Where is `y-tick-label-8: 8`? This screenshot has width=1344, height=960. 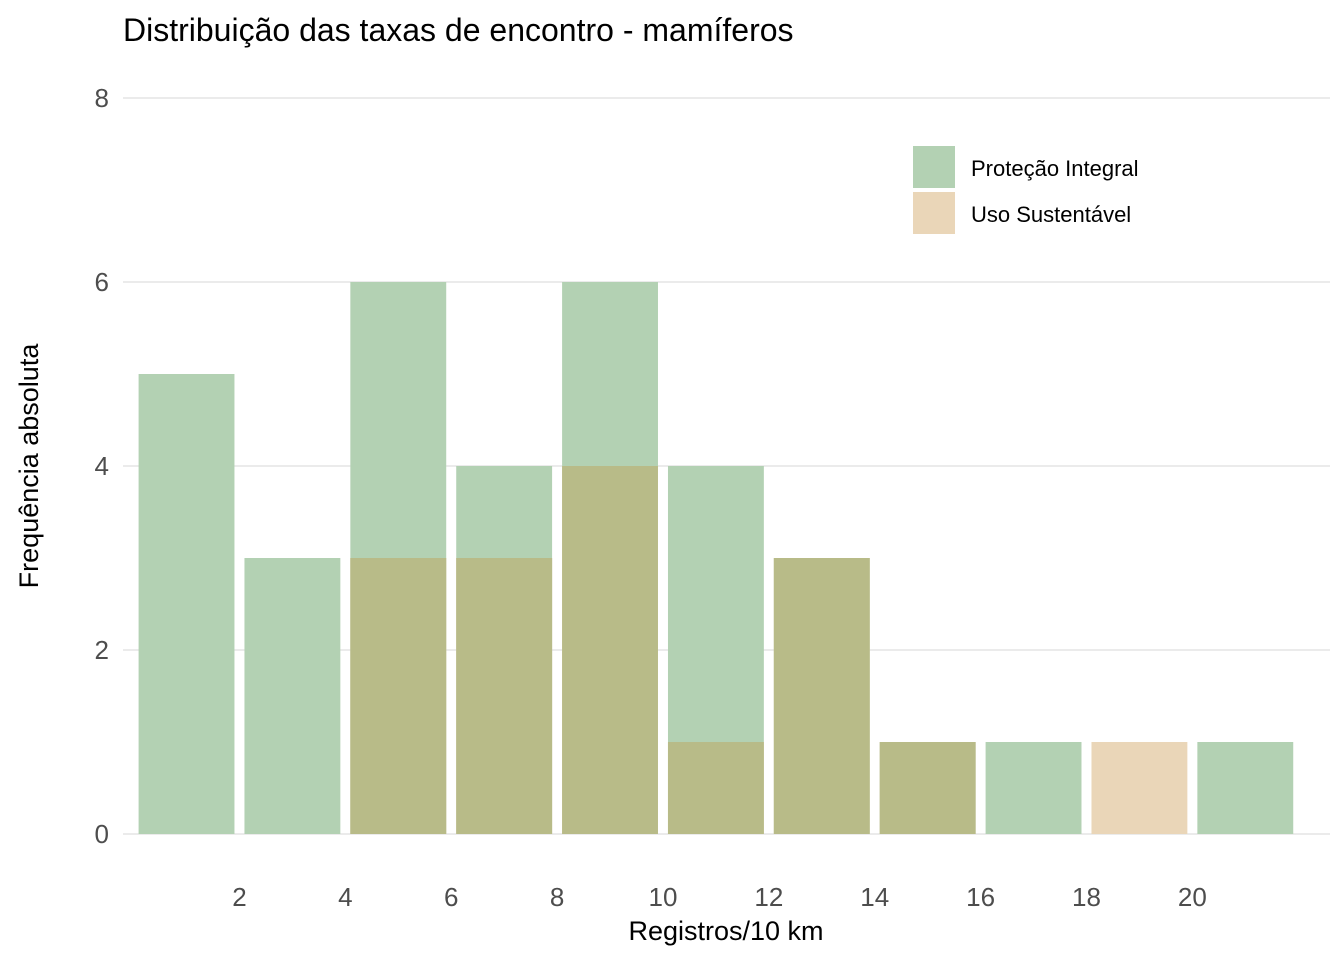
y-tick-label-8: 8 is located at coordinates (102, 98).